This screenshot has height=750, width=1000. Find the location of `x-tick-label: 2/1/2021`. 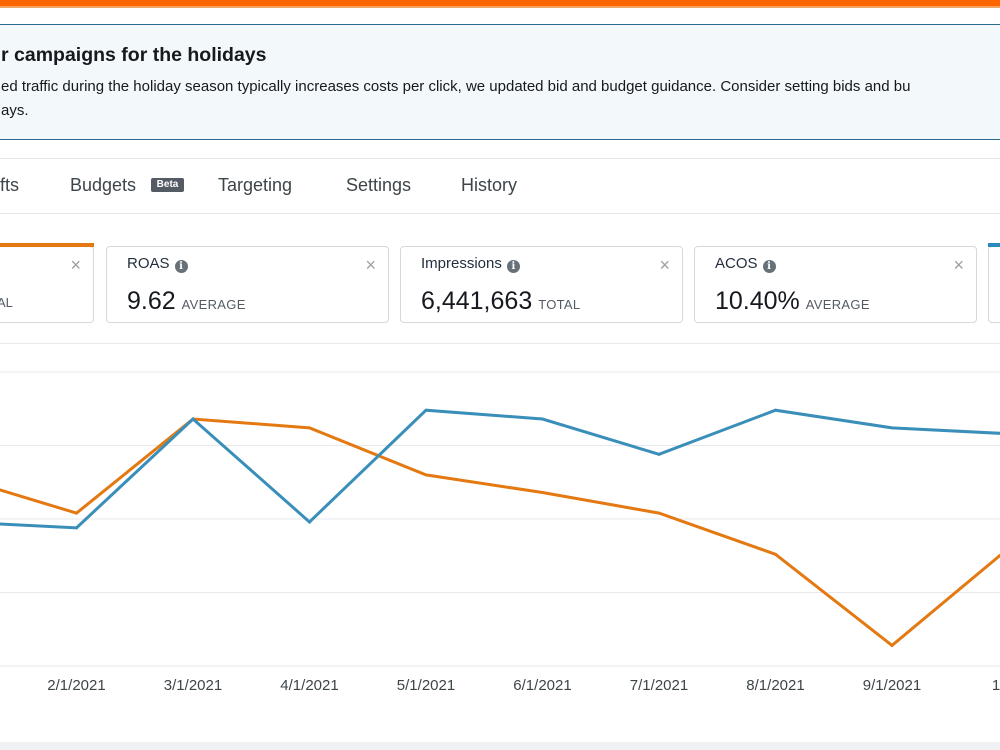

x-tick-label: 2/1/2021 is located at coordinates (76, 685).